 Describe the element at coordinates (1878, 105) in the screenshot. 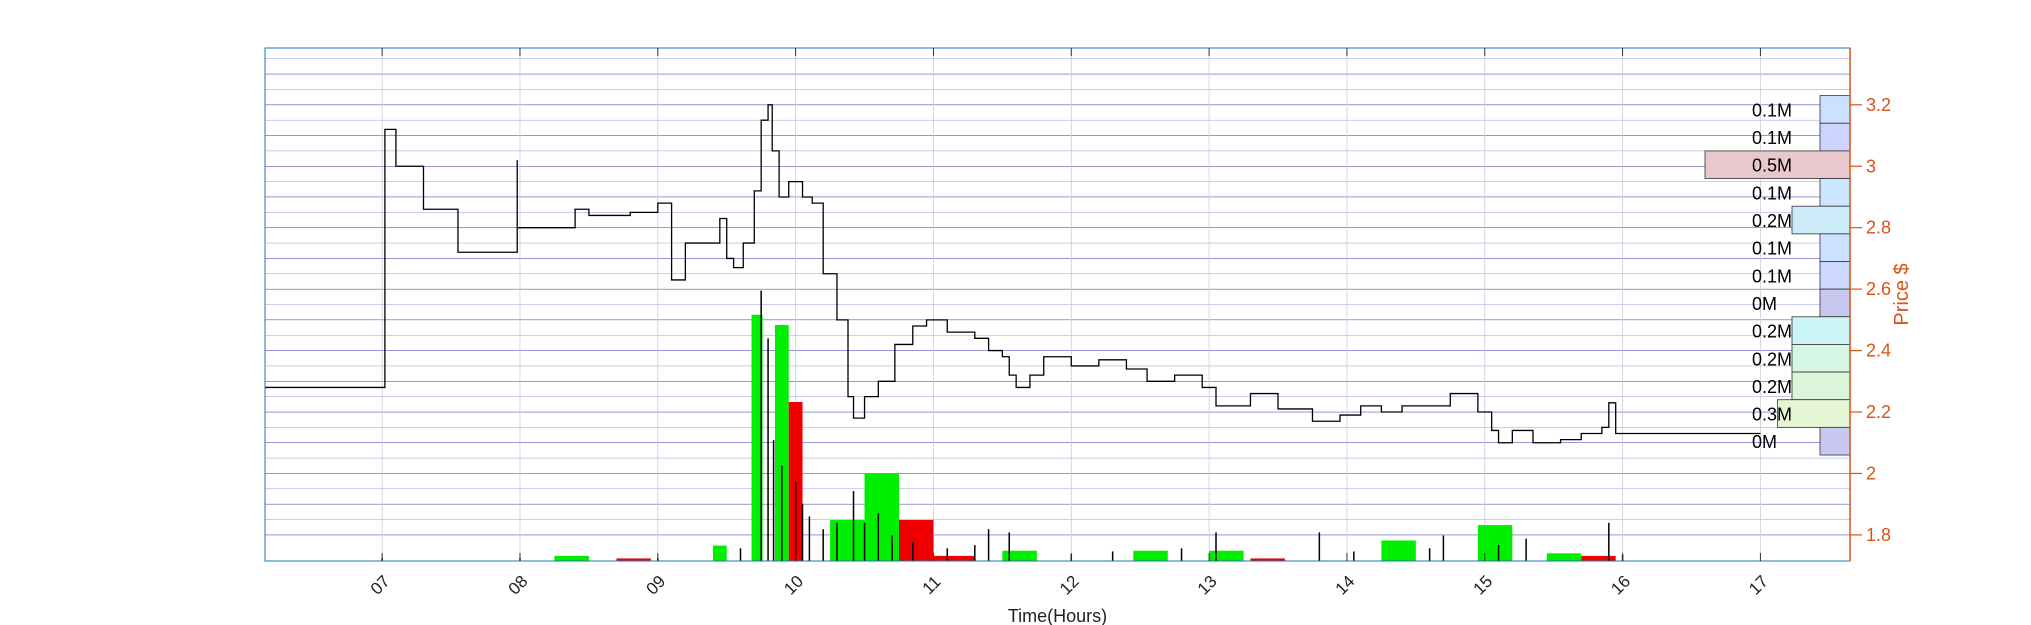

I see `y-tick-label: 3.2` at that location.